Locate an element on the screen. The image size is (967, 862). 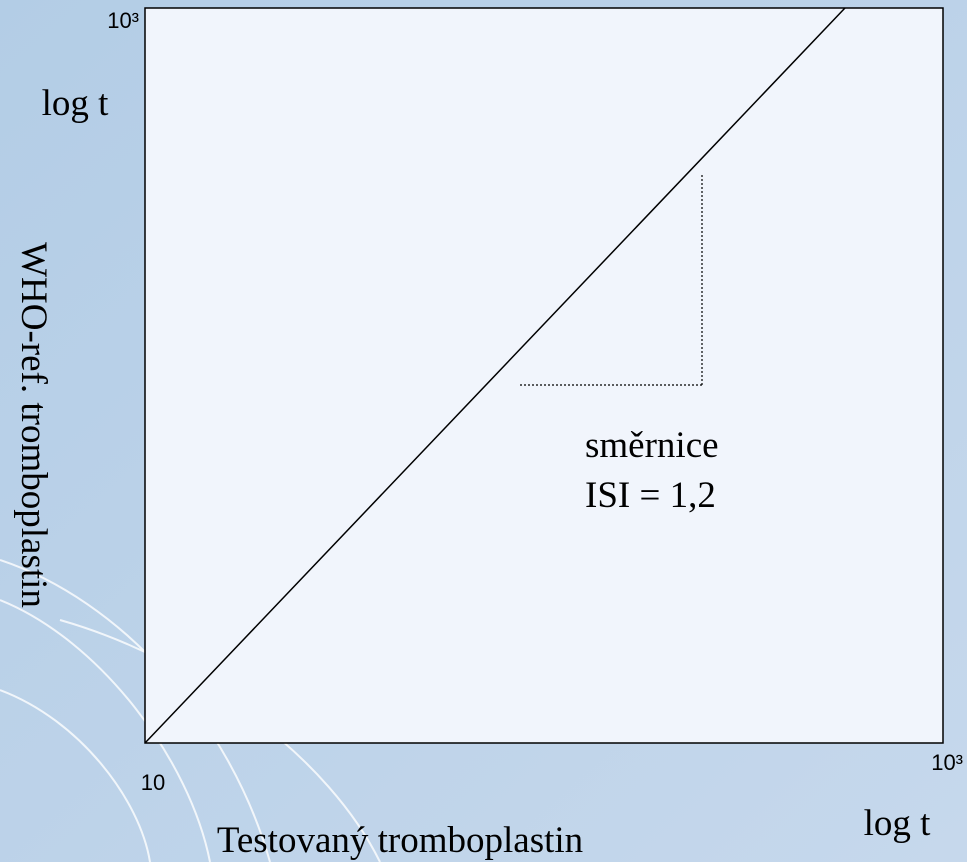
y-axis-title: WHO-ref. tromboplastin is located at coordinates (33, 425).